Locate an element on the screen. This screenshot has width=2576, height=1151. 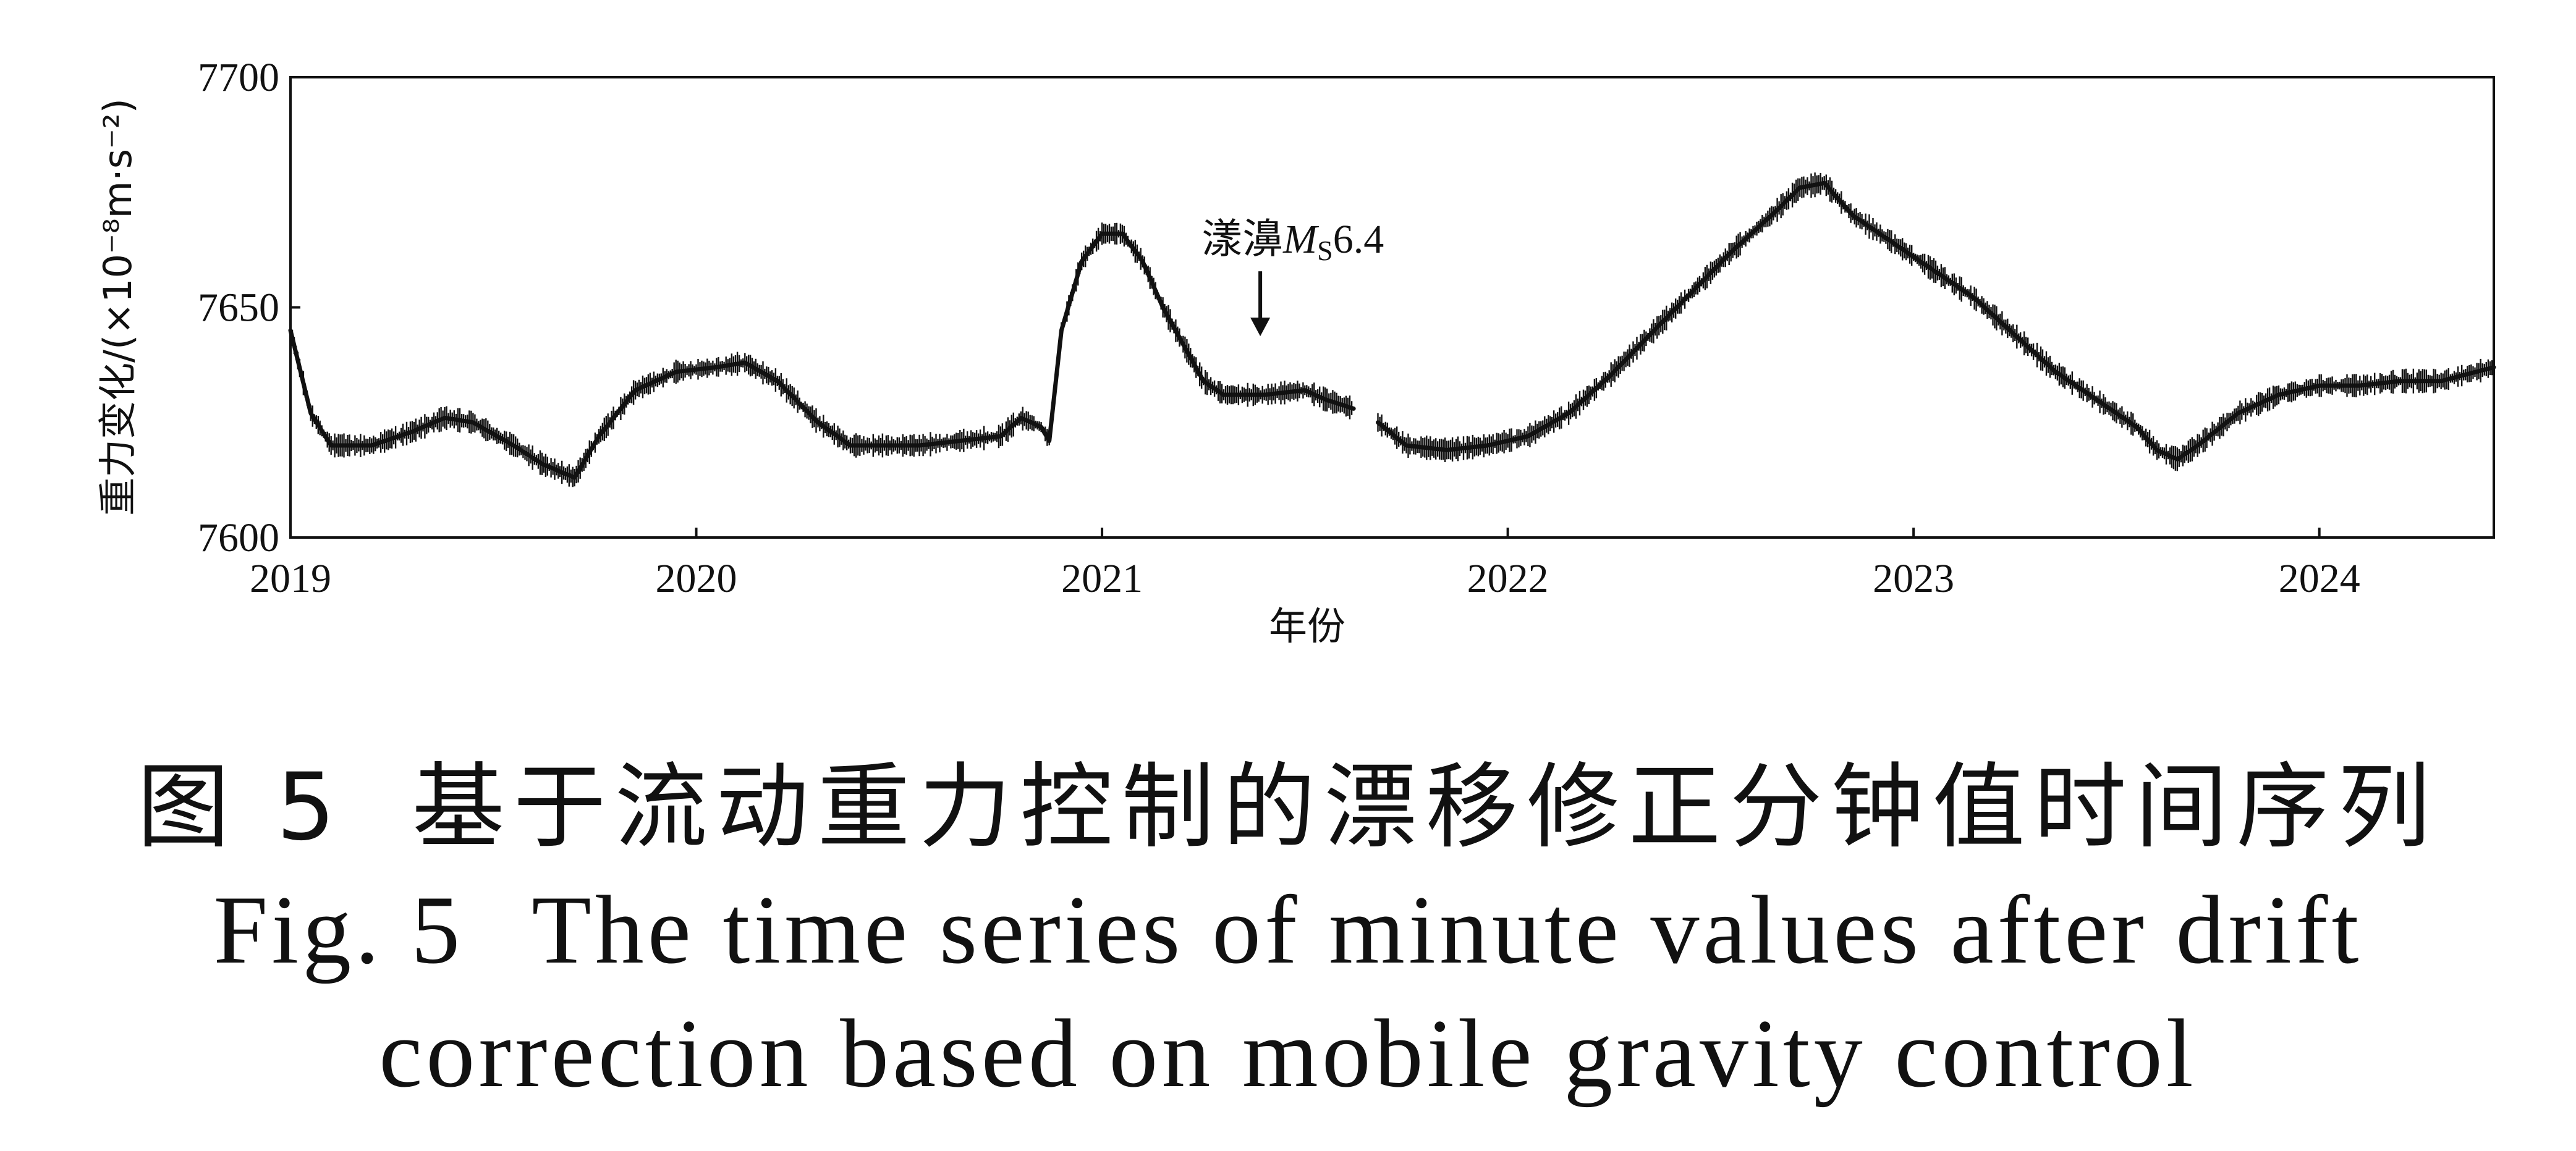
annotation-arrow-head is located at coordinates (1260, 327).